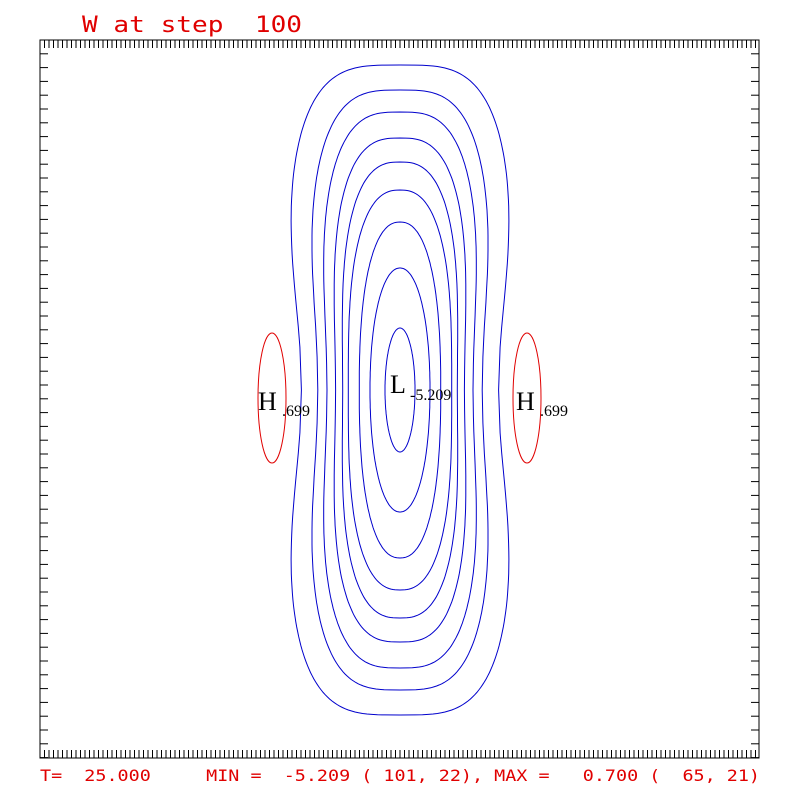 Image resolution: width=800 pixels, height=800 pixels. What do you see at coordinates (398, 384) in the screenshot?
I see `extremum-letter: L` at bounding box center [398, 384].